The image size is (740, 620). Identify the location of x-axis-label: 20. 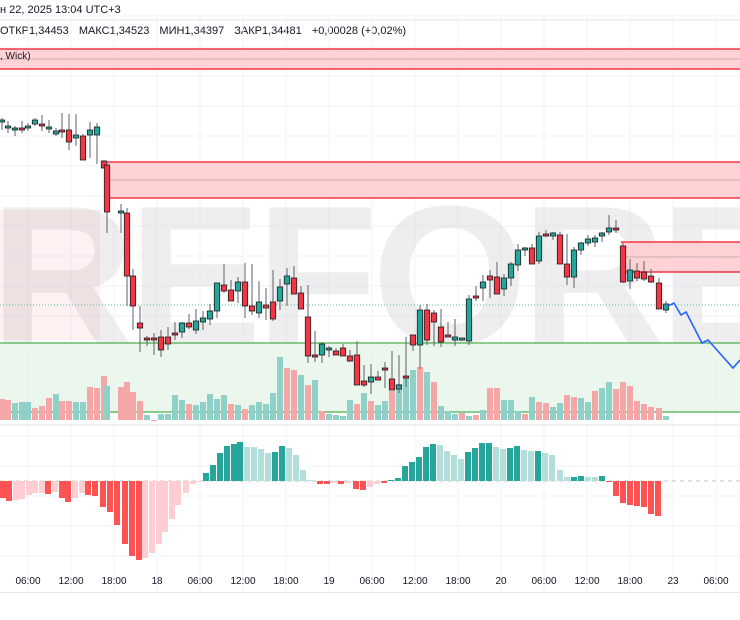
(501, 581).